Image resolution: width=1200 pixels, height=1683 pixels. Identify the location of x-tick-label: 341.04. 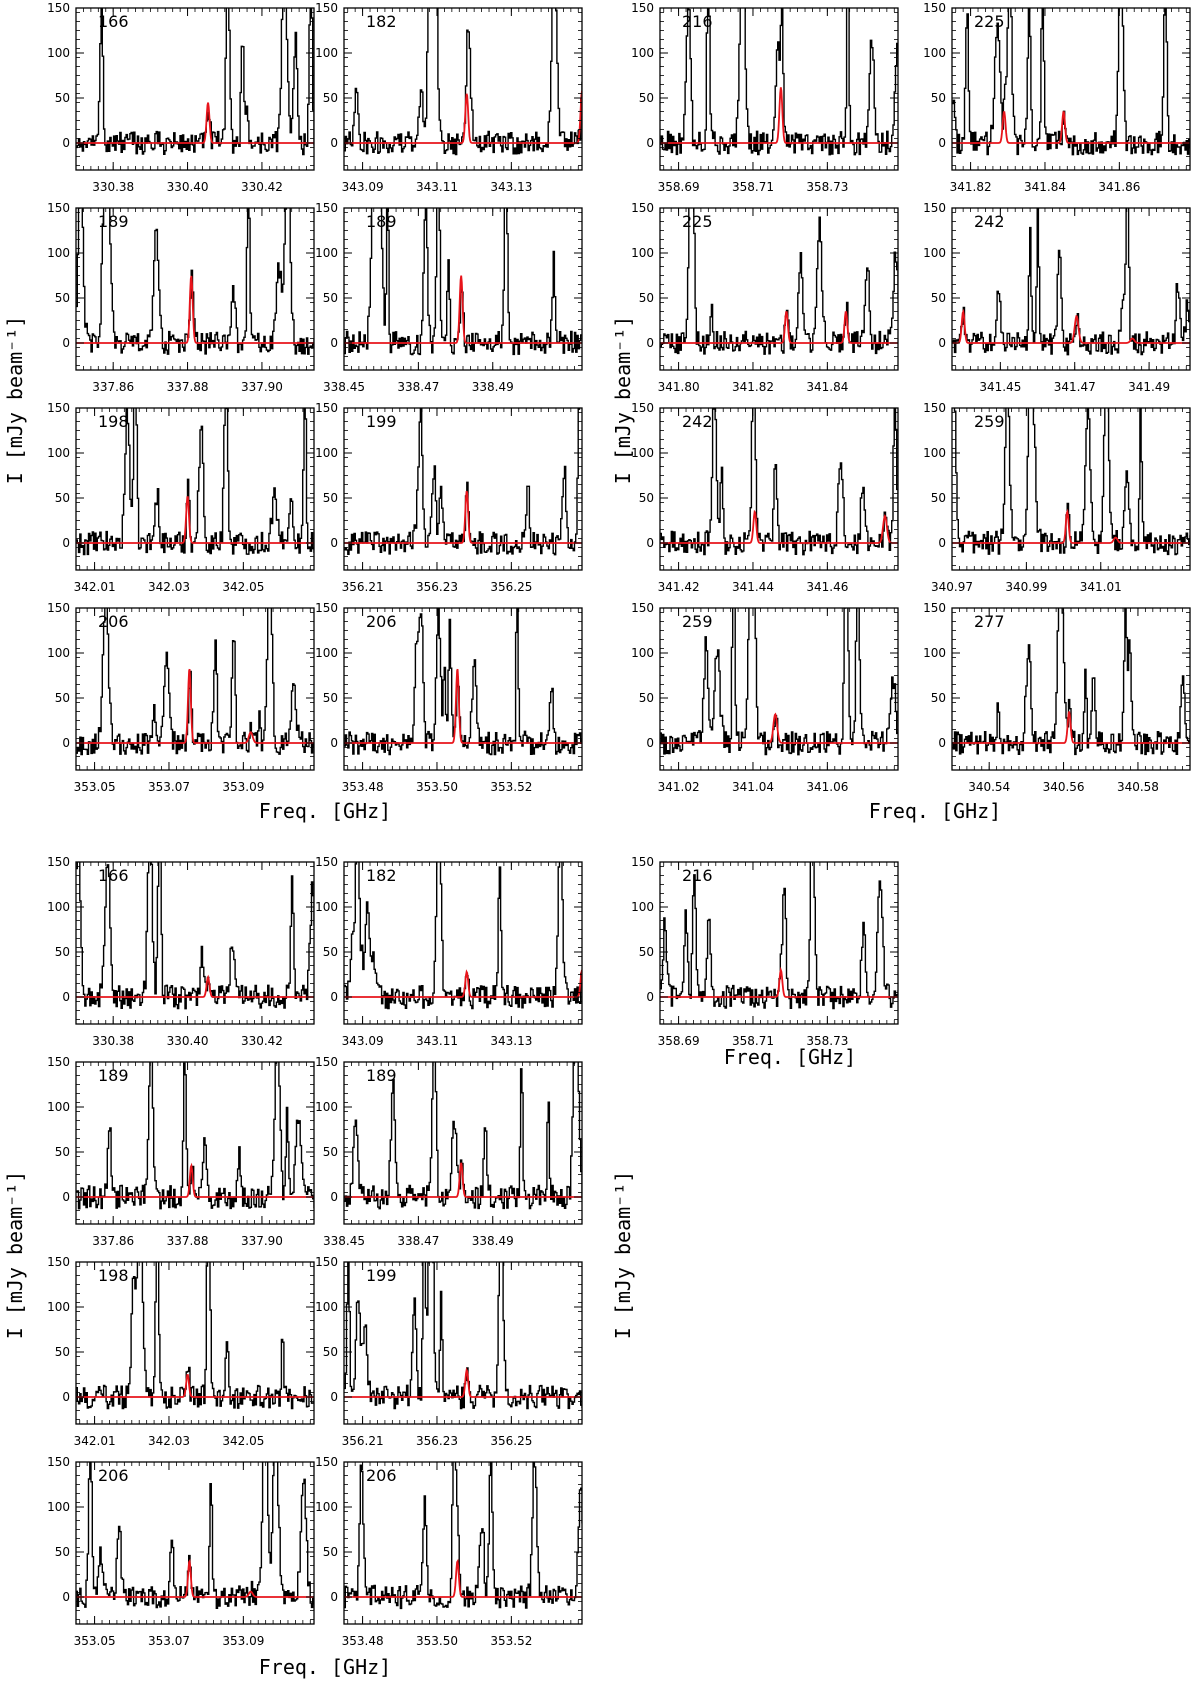
(753, 787).